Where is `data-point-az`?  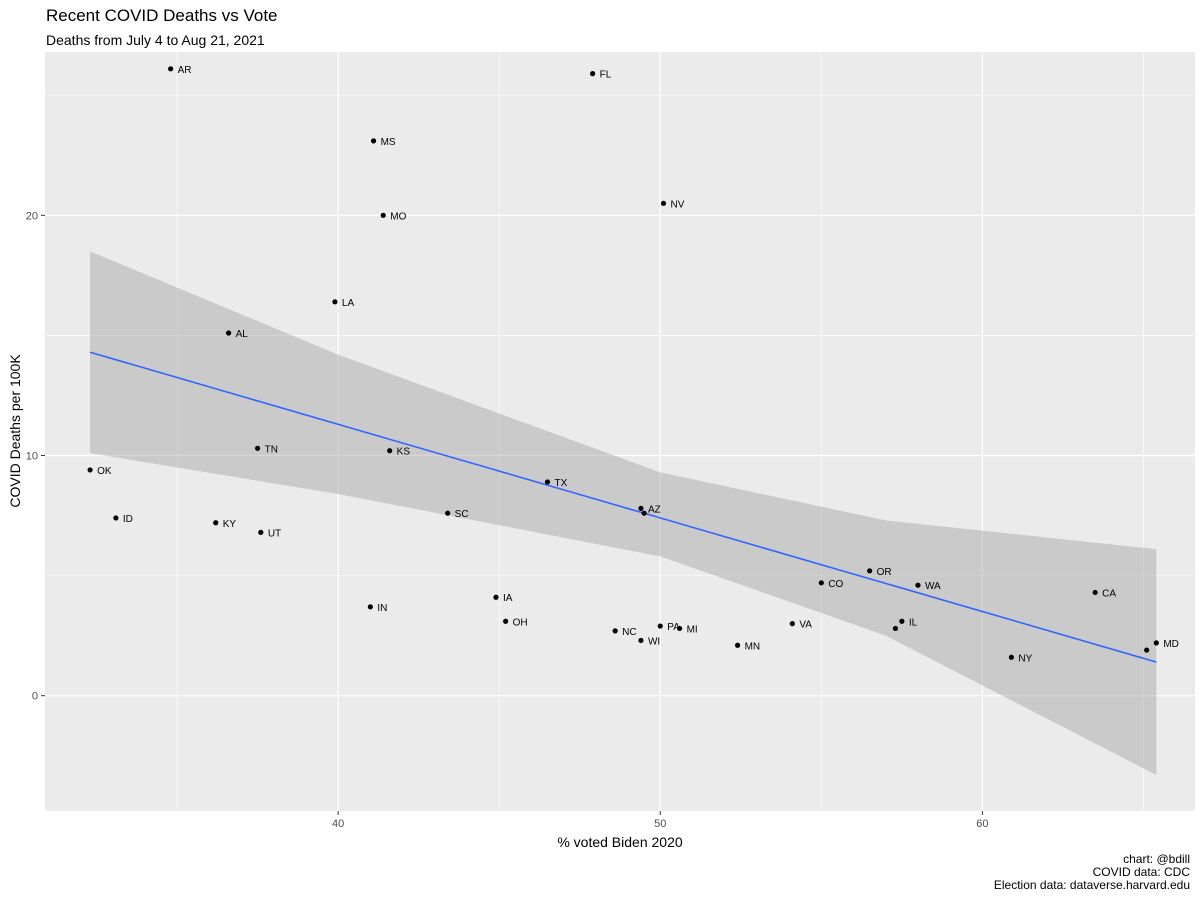 data-point-az is located at coordinates (641, 508).